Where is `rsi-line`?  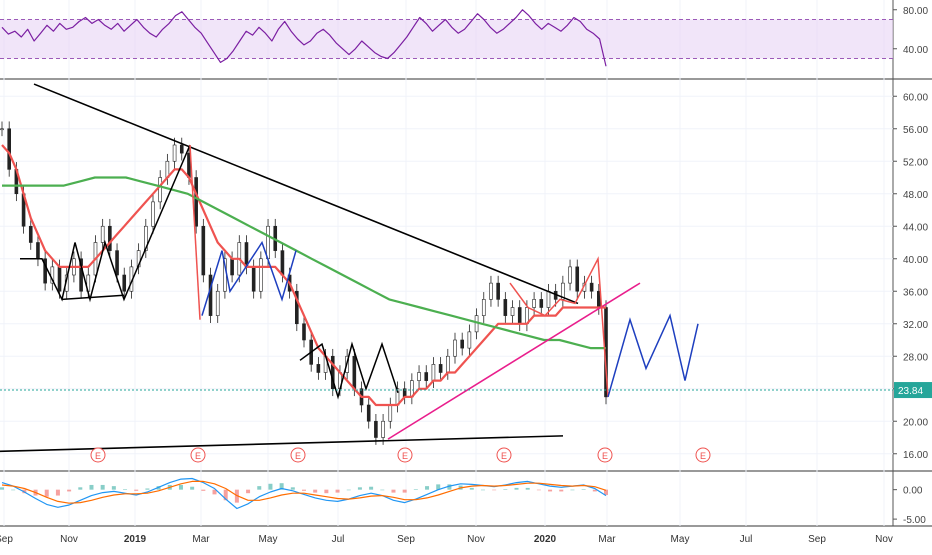 rsi-line is located at coordinates (304, 38).